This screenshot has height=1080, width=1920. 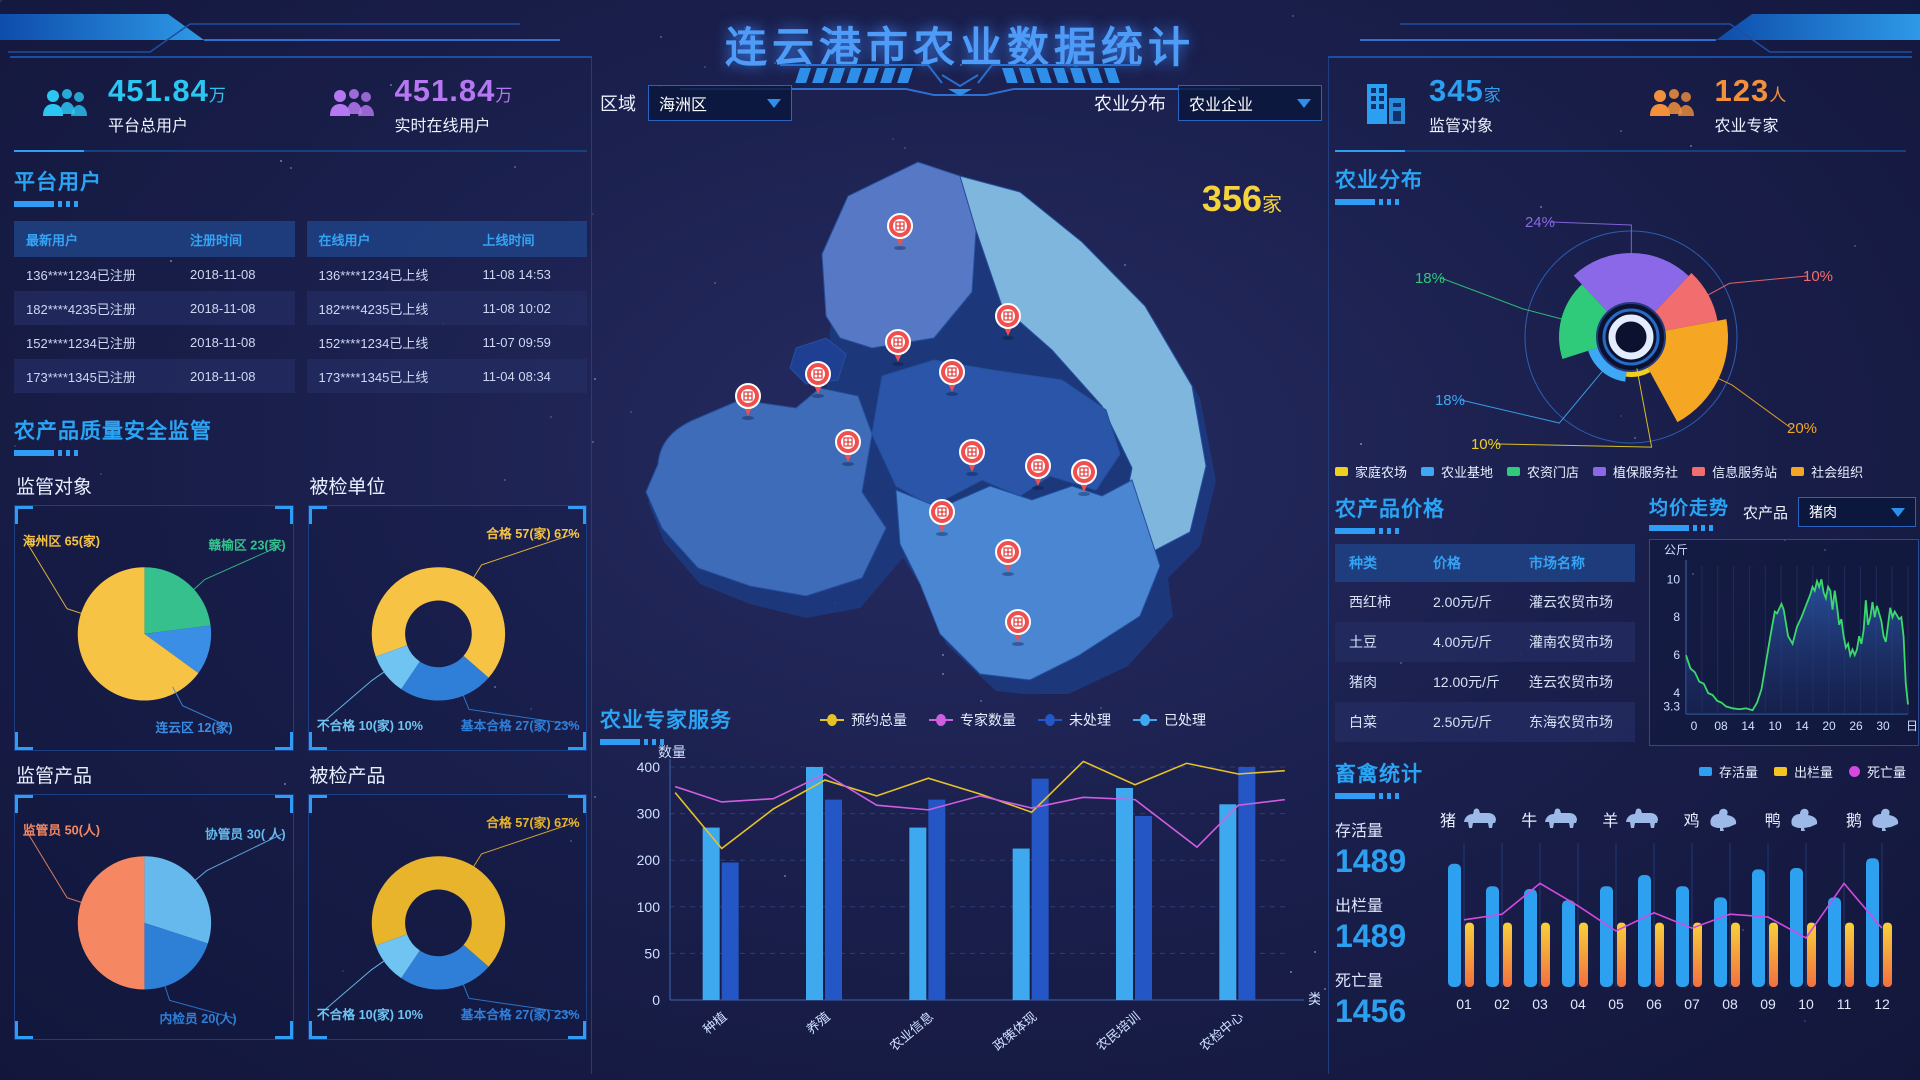 I want to click on stat-value: 123人, so click(x=1751, y=90).